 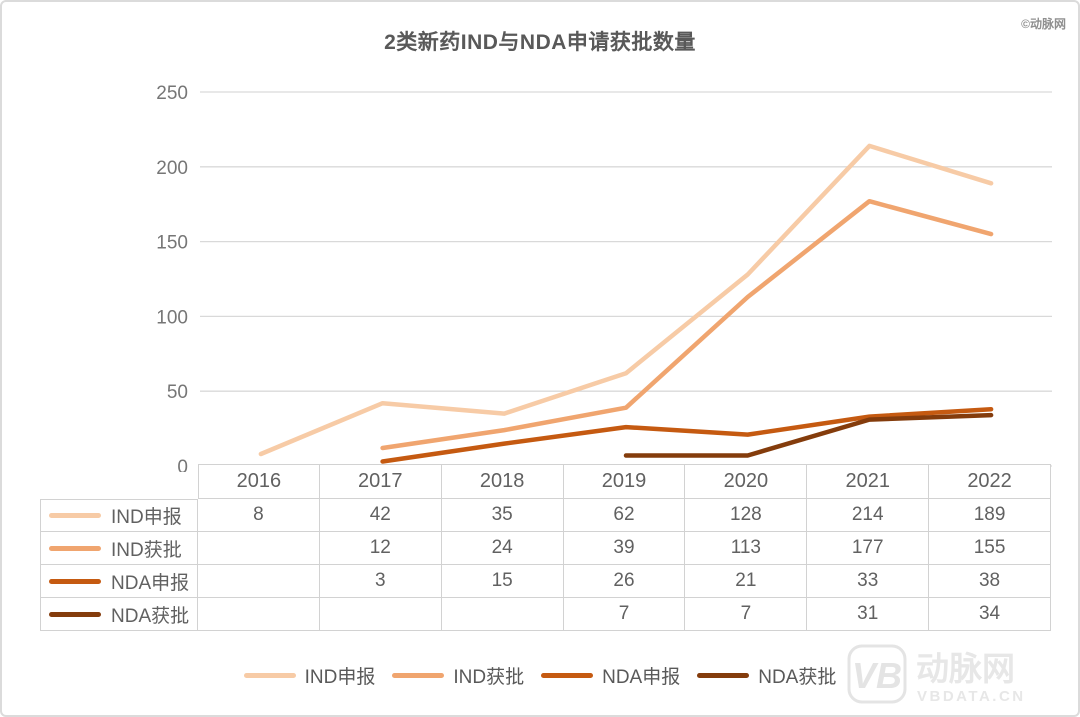 What do you see at coordinates (990, 548) in the screenshot?
I see `table-value: 155` at bounding box center [990, 548].